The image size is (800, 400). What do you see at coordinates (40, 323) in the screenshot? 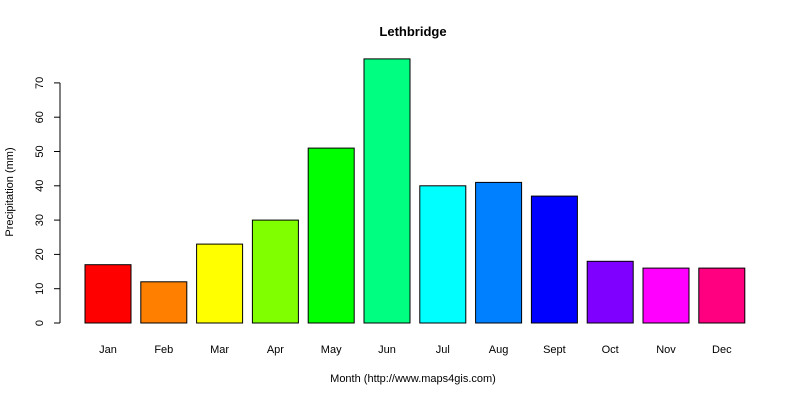
I see `y-tick-label-0: 0` at bounding box center [40, 323].